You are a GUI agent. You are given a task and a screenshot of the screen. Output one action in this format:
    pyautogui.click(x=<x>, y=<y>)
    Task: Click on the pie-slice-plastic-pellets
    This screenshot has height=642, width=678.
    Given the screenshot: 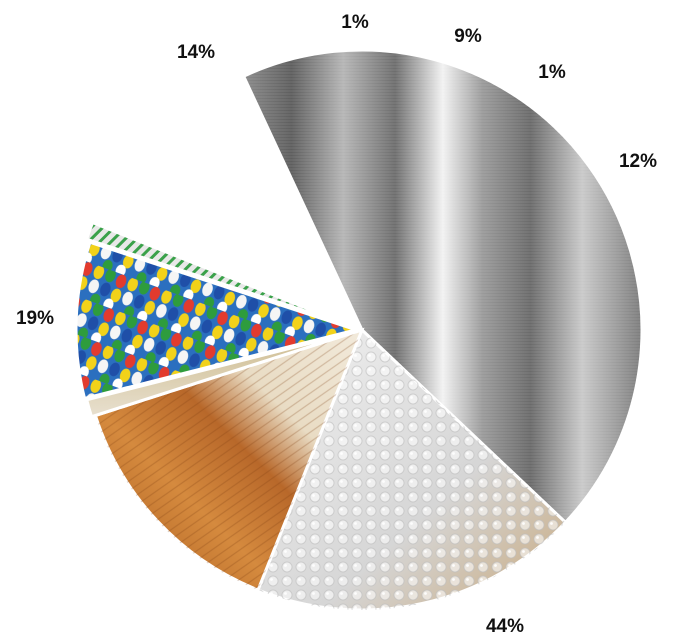 What is the action you would take?
    pyautogui.click(x=218, y=320)
    